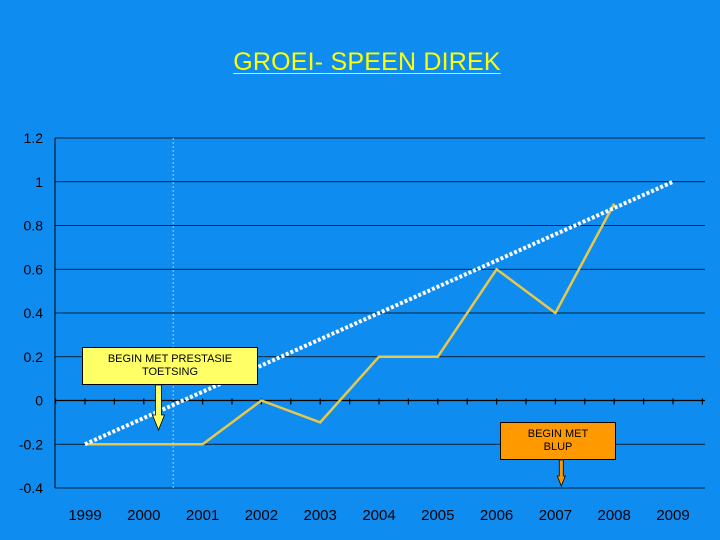 Image resolution: width=720 pixels, height=540 pixels. I want to click on annotation-begin-blup: BEGIN MET BLUP, so click(558, 441).